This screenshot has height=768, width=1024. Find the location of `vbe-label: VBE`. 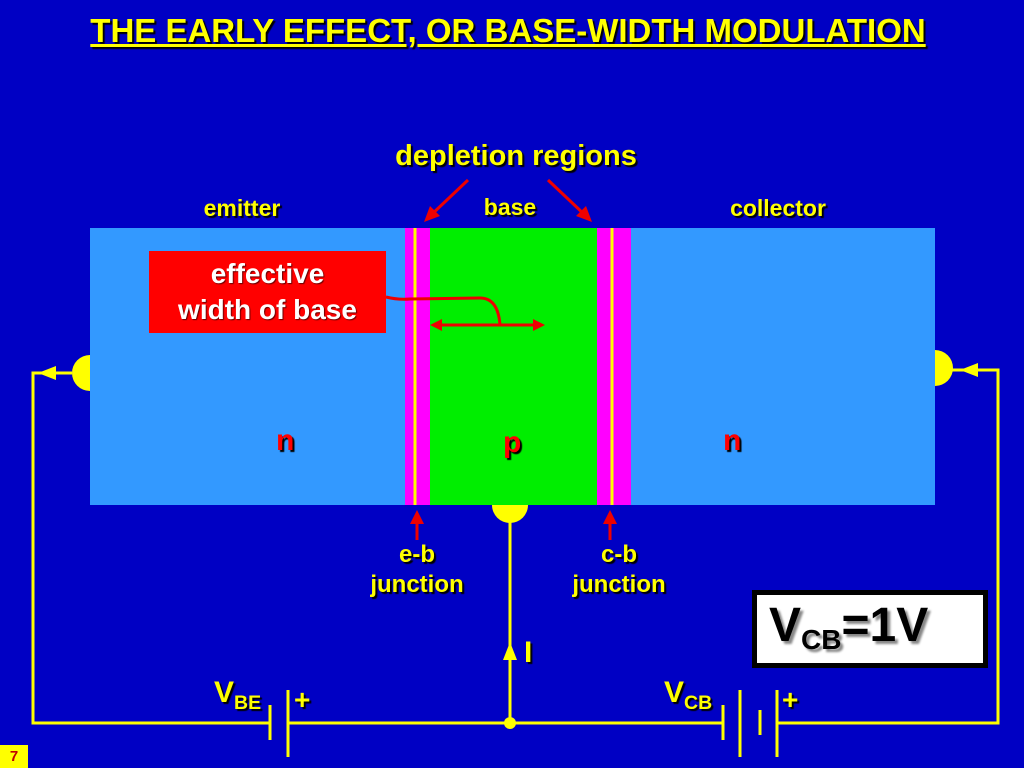

vbe-label: VBE is located at coordinates (237, 695).